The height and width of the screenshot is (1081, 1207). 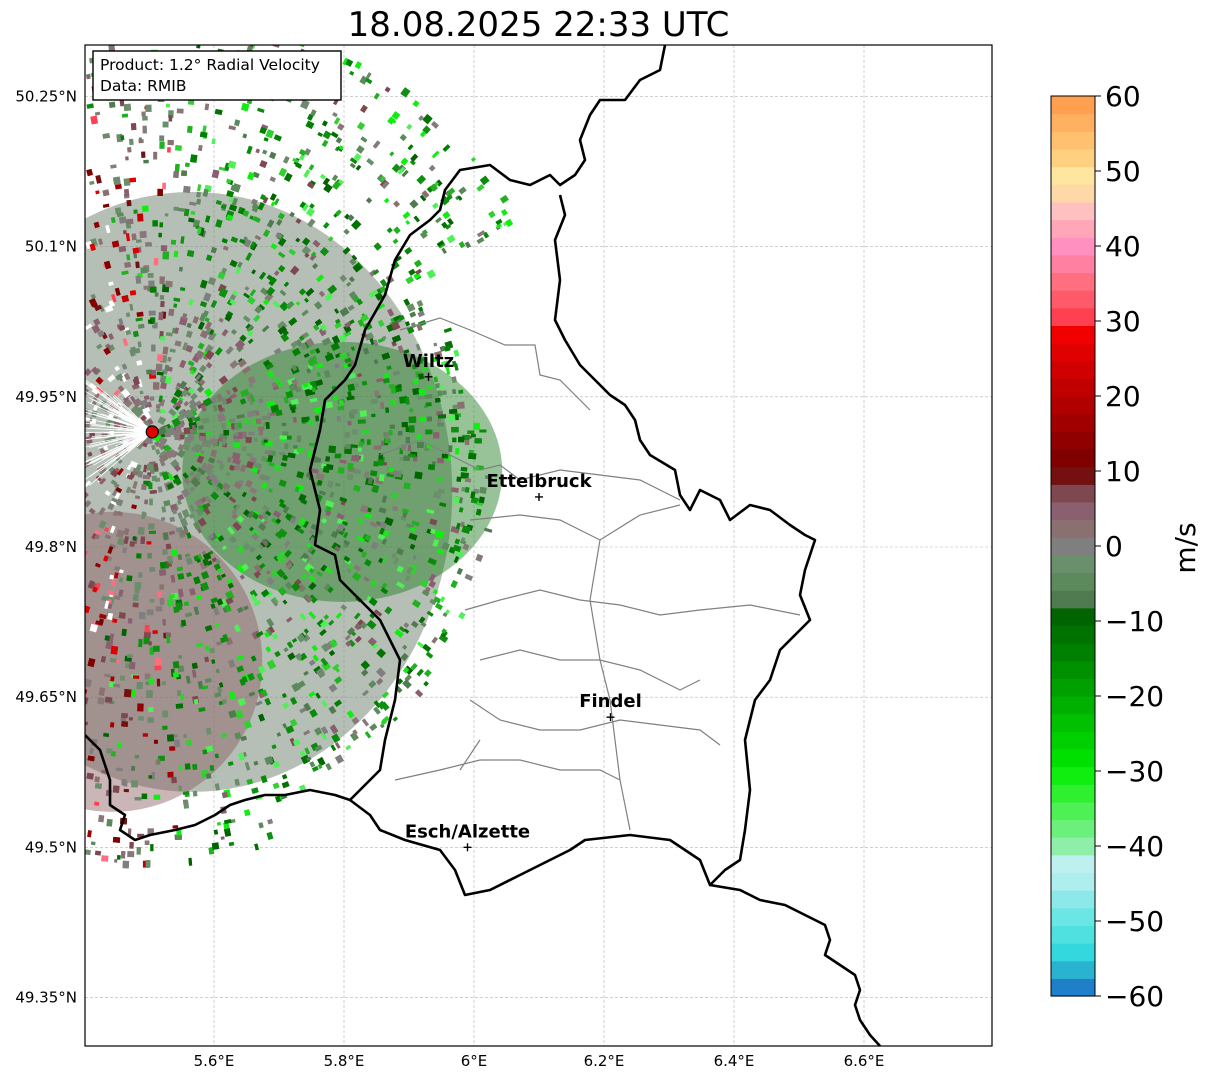 What do you see at coordinates (610, 701) in the screenshot?
I see `city-label-findel: Findel` at bounding box center [610, 701].